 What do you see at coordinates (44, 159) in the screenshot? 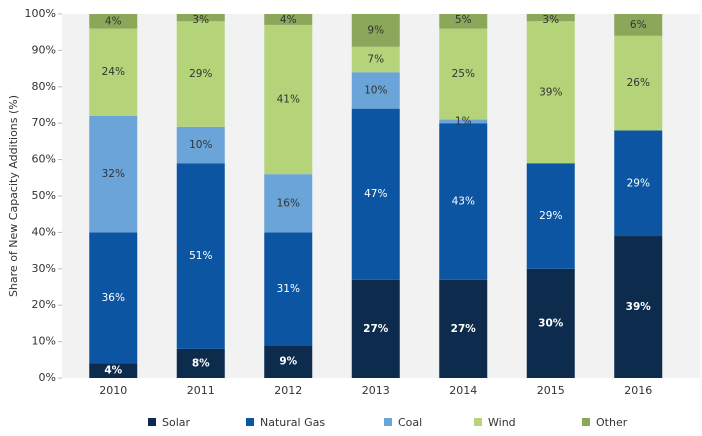
I see `y-tick-label: 60%` at bounding box center [44, 159].